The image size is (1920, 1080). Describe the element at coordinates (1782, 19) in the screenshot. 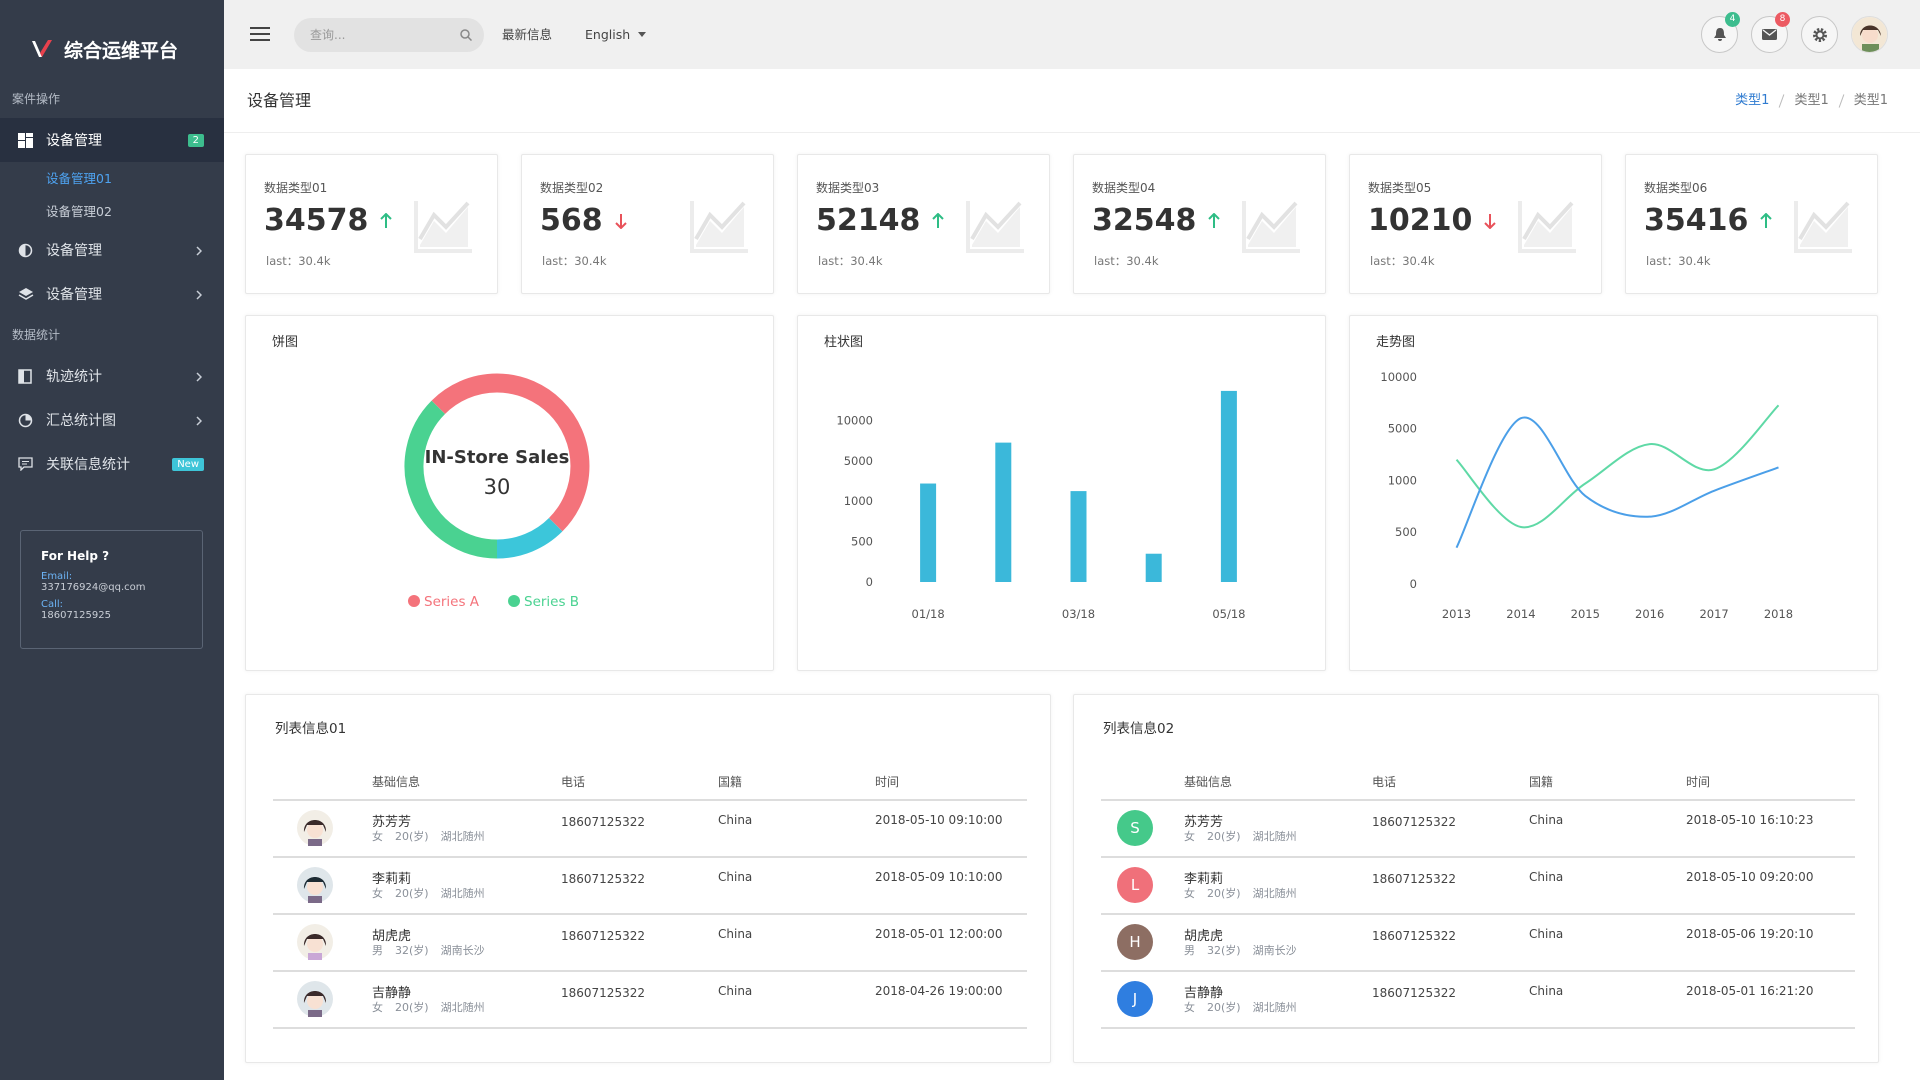

I see `message-badge: 8` at that location.